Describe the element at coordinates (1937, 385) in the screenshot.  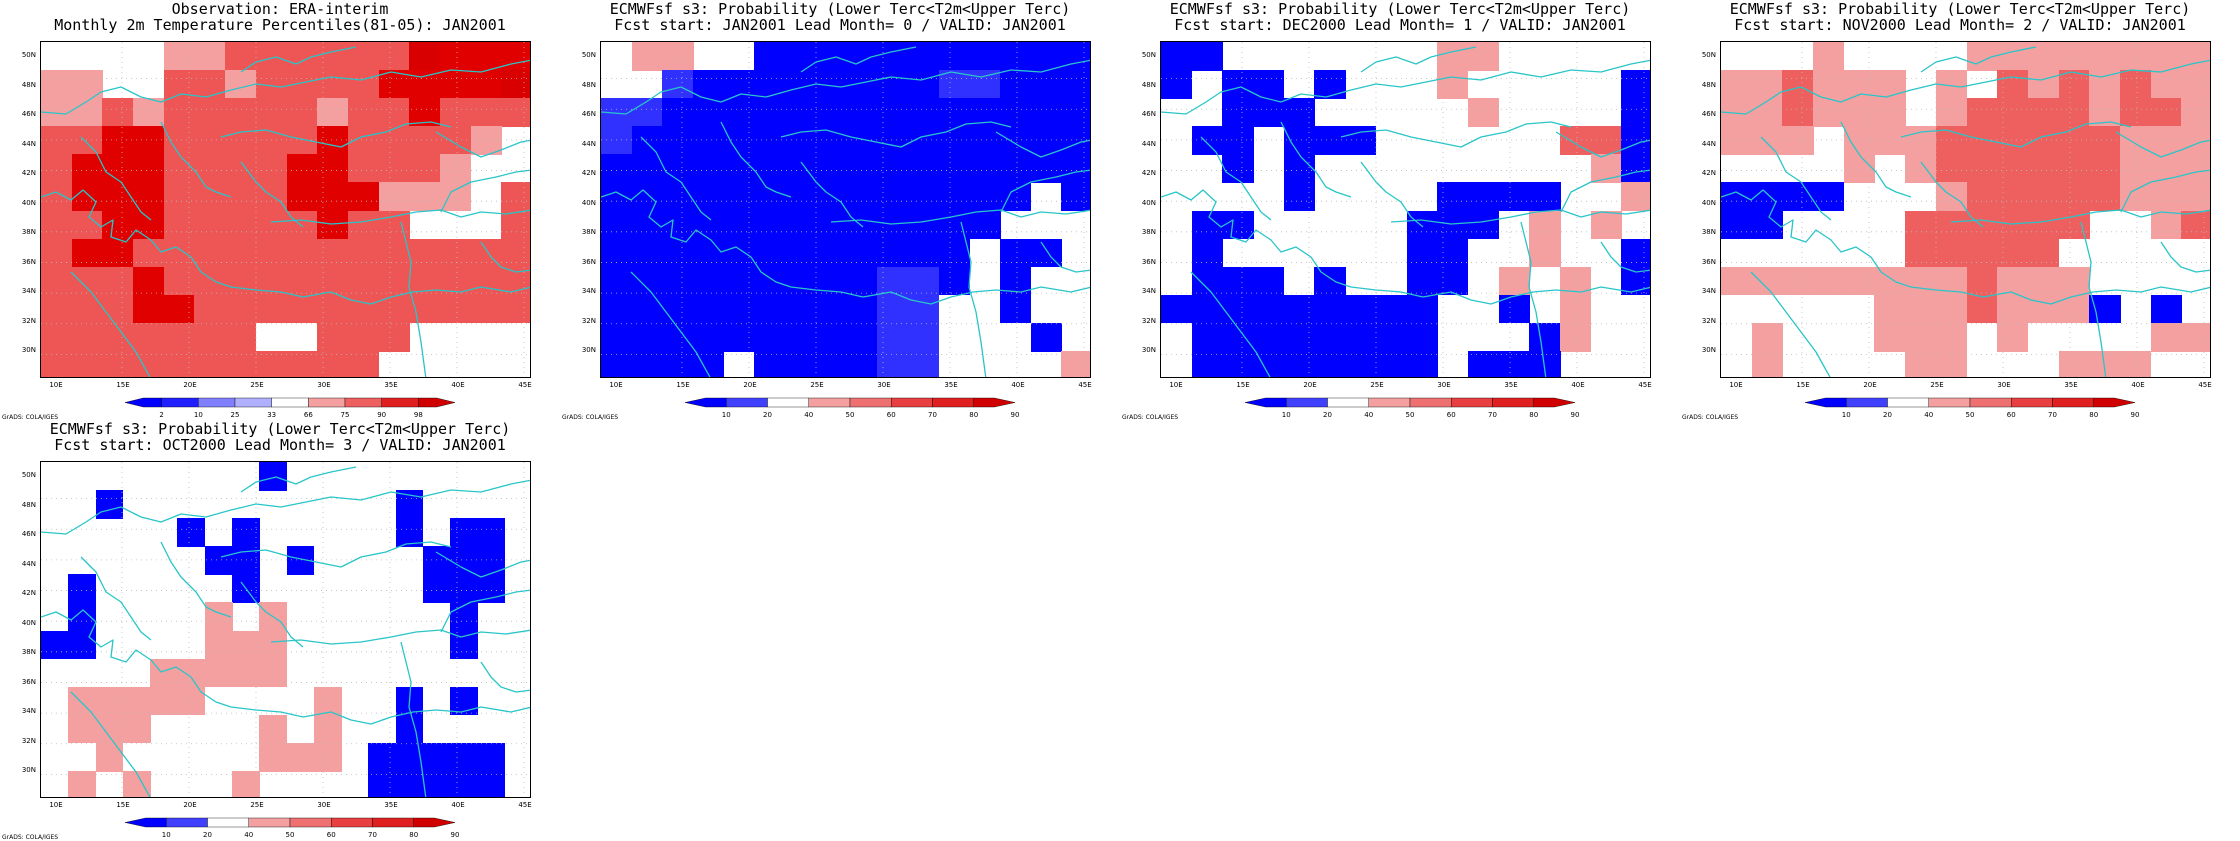
I see `lon-tick-label: 25E` at that location.